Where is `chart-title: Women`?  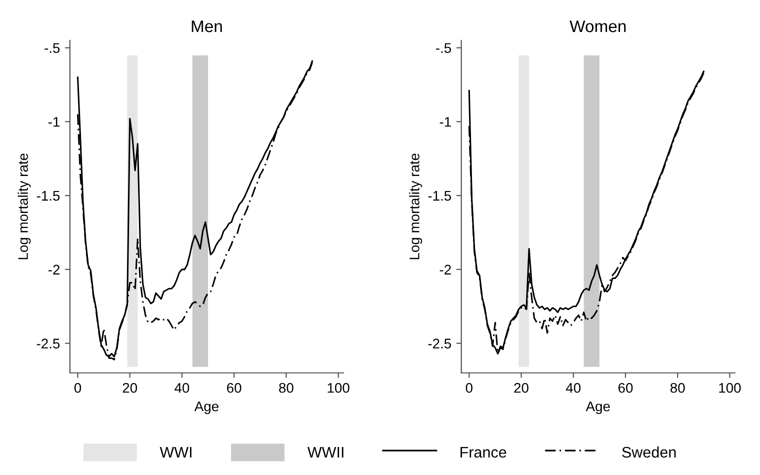 chart-title: Women is located at coordinates (598, 26).